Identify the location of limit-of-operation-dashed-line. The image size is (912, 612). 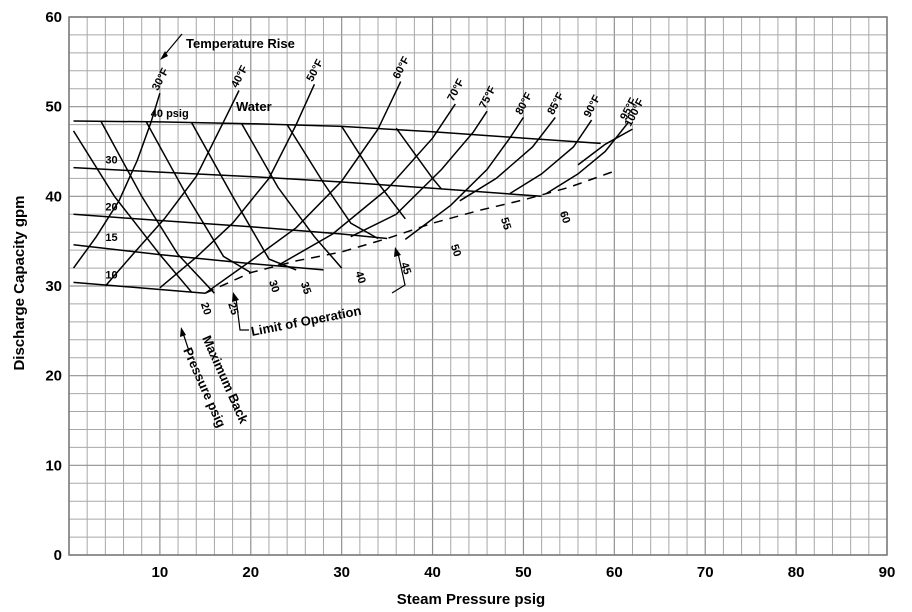
(409, 232).